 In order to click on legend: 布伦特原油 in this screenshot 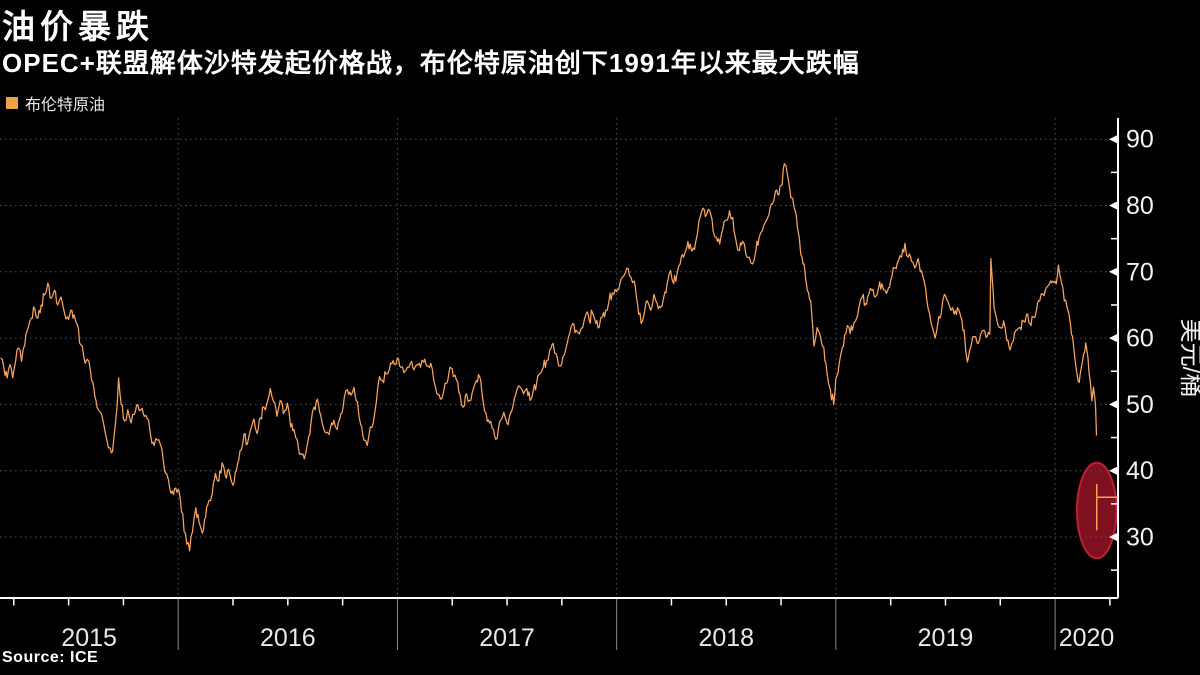, I will do `click(55, 103)`.